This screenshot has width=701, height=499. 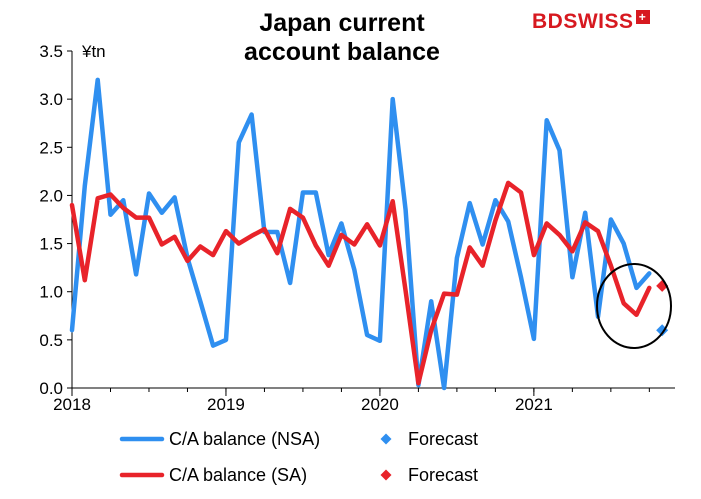 I want to click on y-tick-label: 3.5, so click(x=51, y=51).